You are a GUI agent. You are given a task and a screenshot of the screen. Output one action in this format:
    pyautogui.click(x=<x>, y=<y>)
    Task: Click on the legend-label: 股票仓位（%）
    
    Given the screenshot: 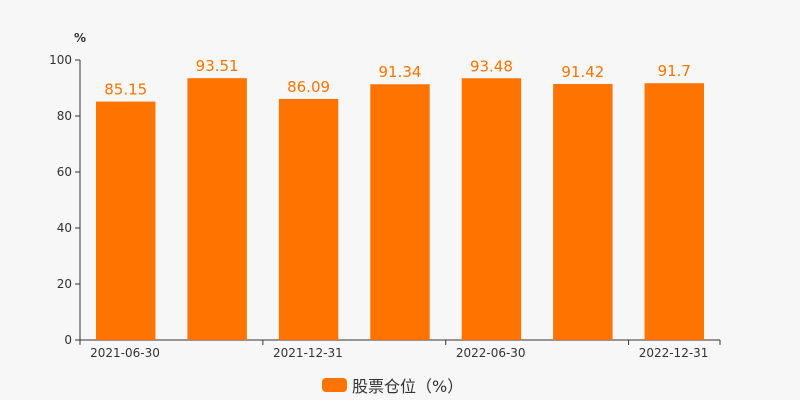 What is the action you would take?
    pyautogui.click(x=408, y=386)
    